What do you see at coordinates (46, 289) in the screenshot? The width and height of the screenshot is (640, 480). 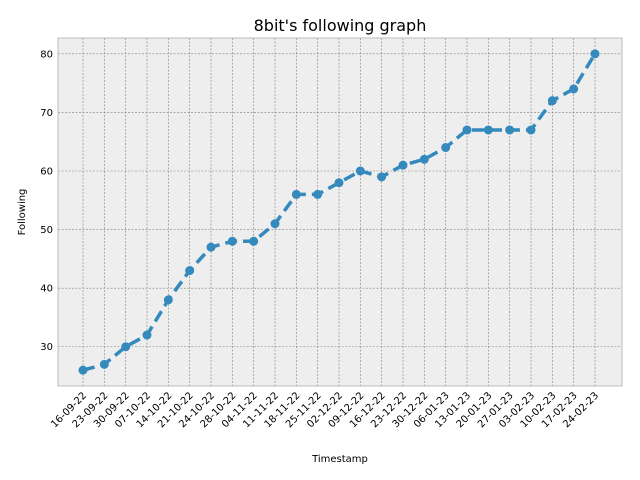 I see `y-tick-label: 40` at bounding box center [46, 289].